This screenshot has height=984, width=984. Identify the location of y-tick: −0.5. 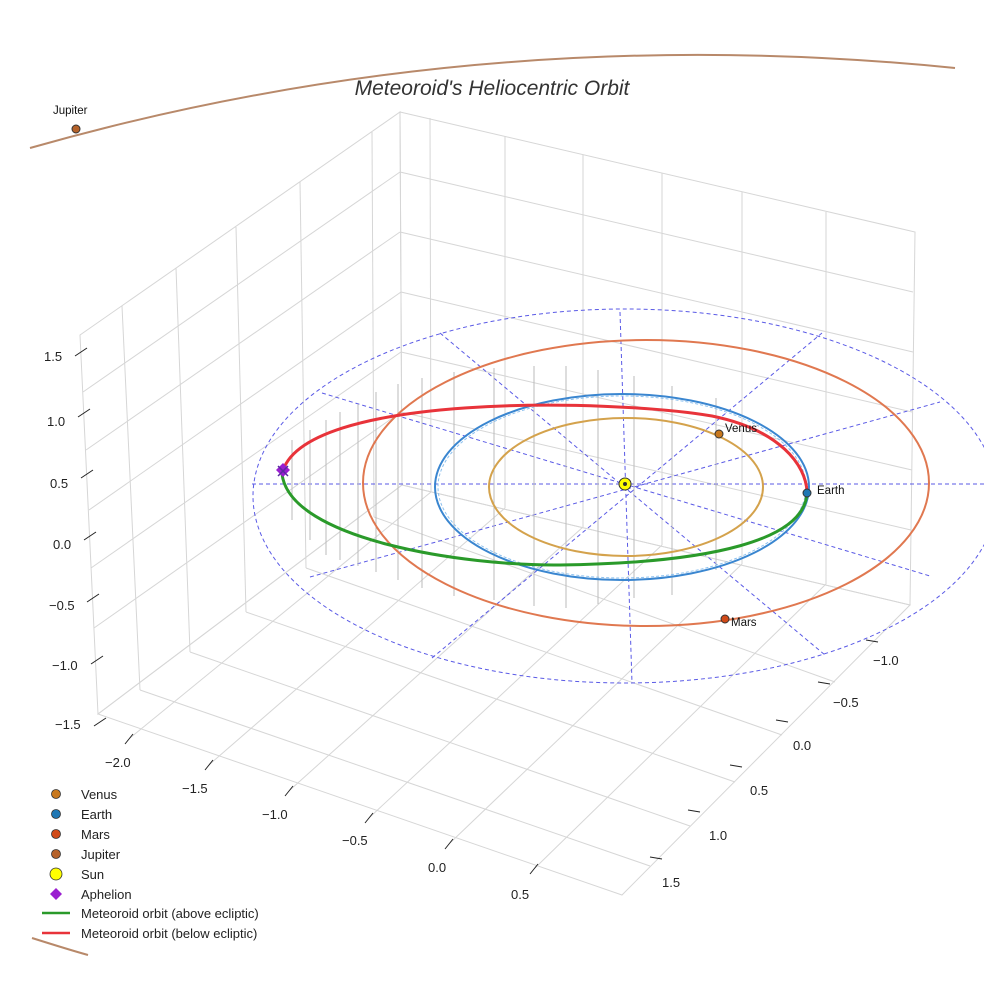
(846, 702).